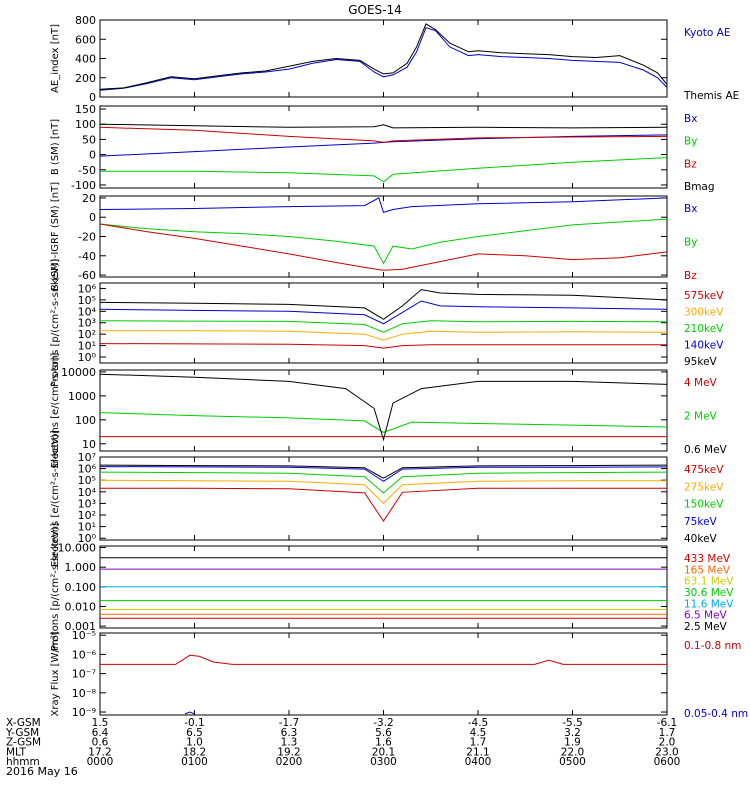 The image size is (750, 800). Describe the element at coordinates (478, 762) in the screenshot. I see `x-row-value: 0400` at that location.